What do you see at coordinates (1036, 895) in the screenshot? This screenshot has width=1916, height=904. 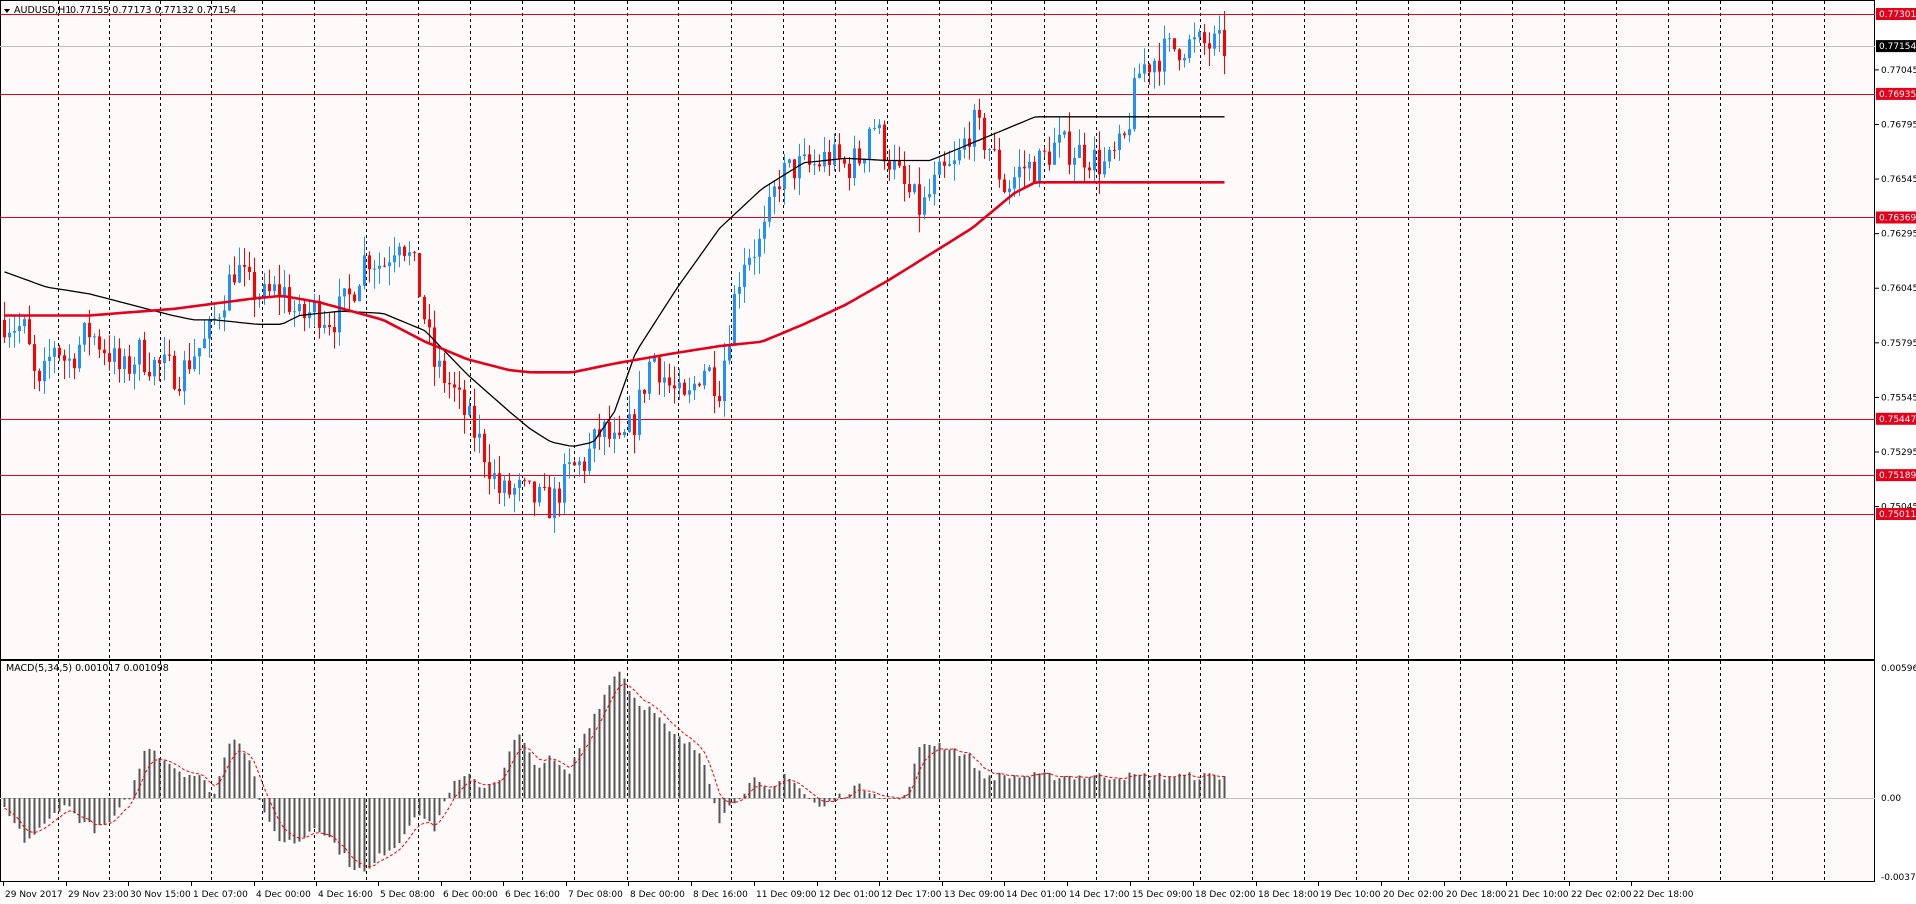 I see `time-tick-label: 14 Dec 01:00` at bounding box center [1036, 895].